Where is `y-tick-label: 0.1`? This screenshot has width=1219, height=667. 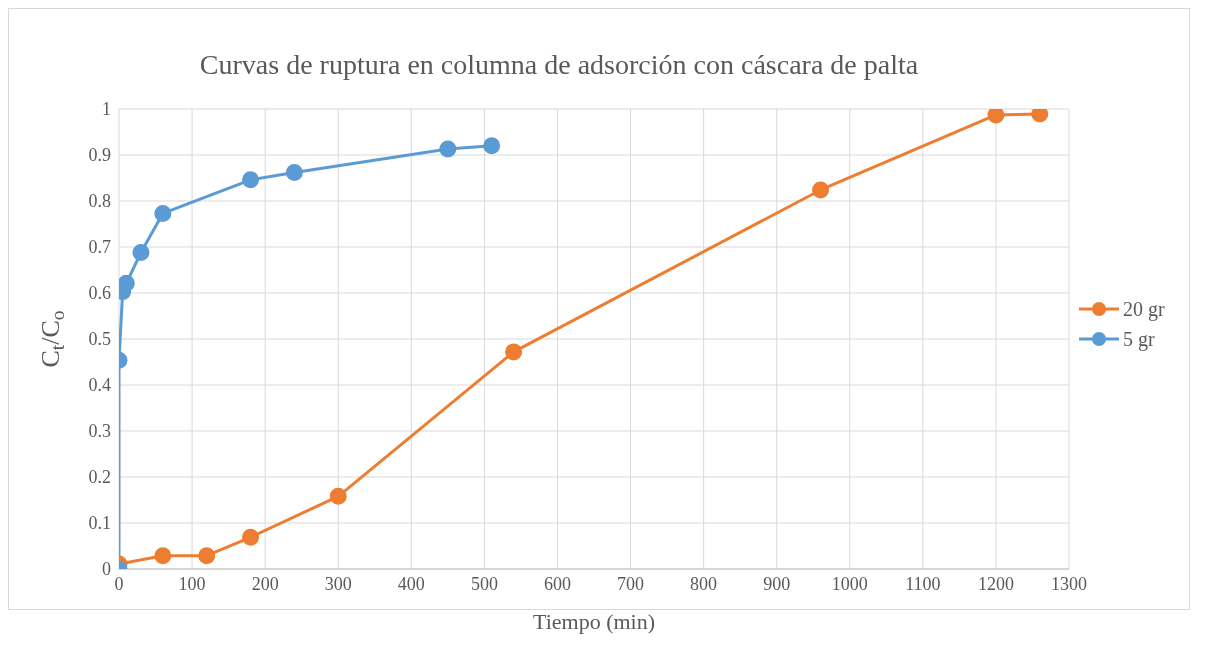 y-tick-label: 0.1 is located at coordinates (99, 523).